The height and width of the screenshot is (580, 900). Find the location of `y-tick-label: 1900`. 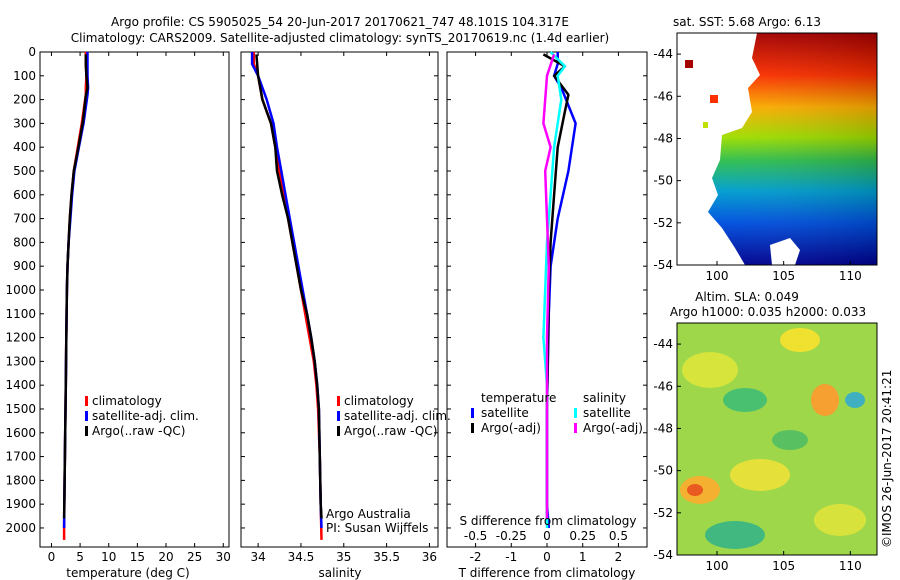

y-tick-label: 1900 is located at coordinates (20, 504).